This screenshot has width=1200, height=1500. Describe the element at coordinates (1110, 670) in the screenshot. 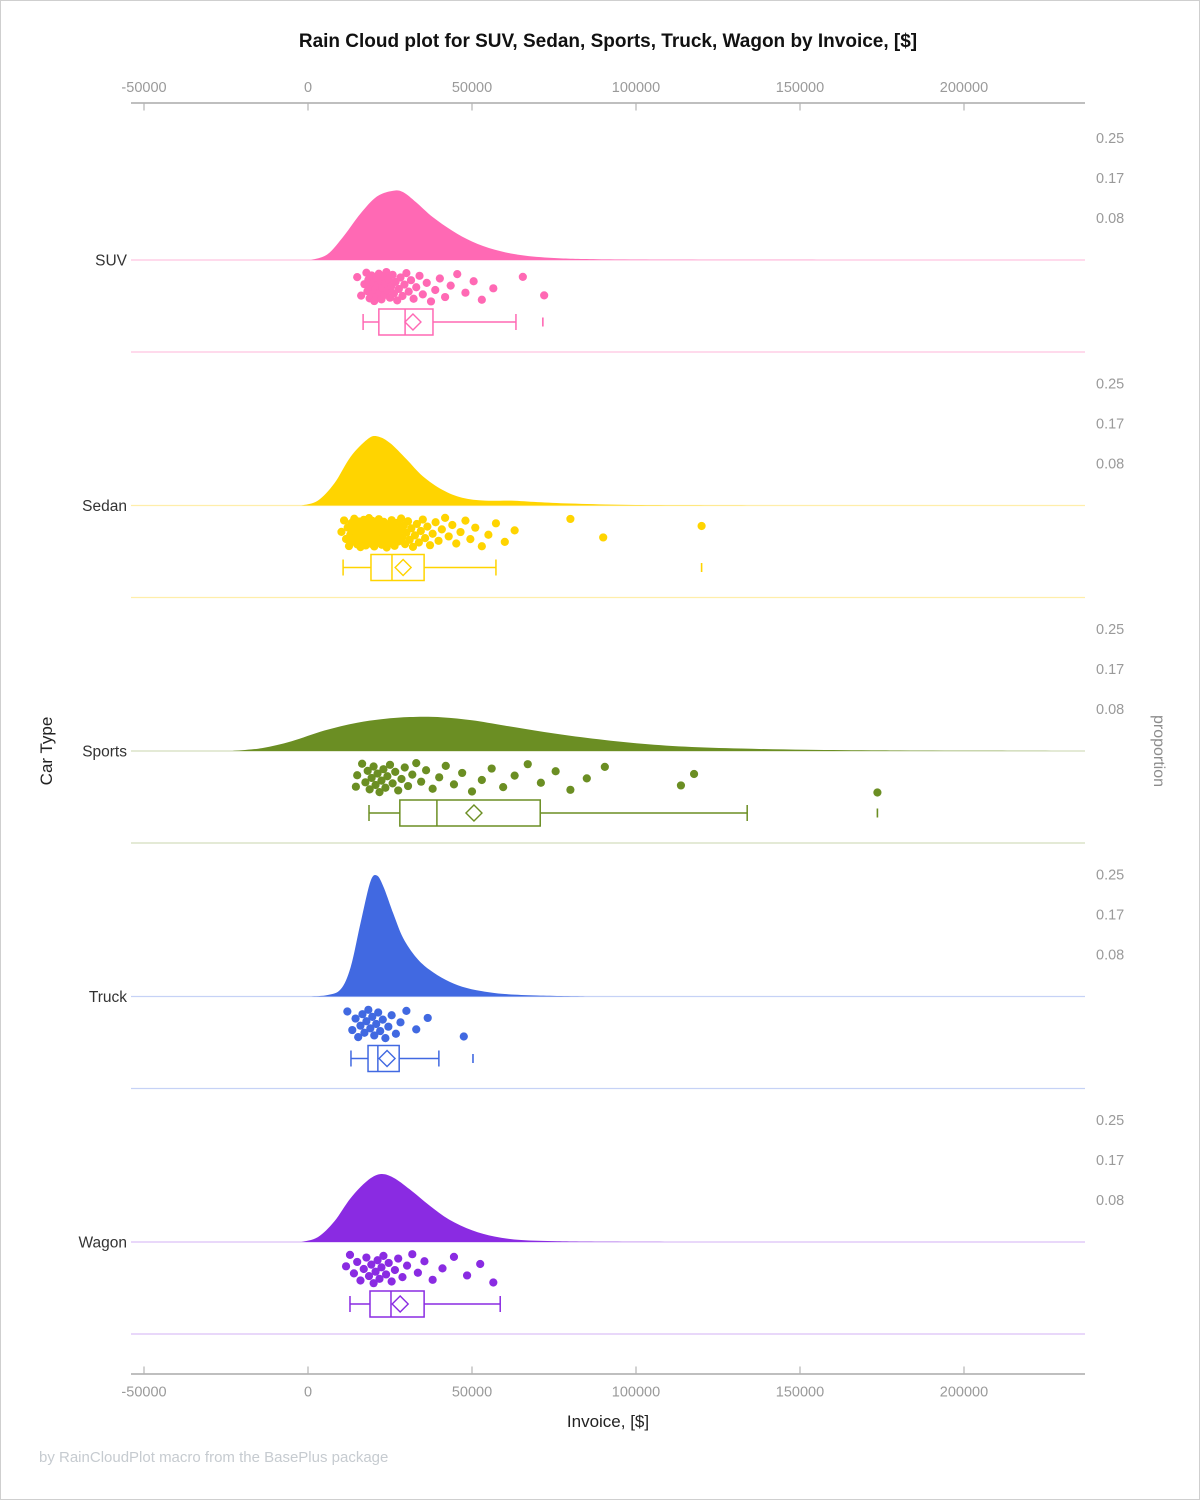

I see `proportion-tick-label: 0.17` at that location.